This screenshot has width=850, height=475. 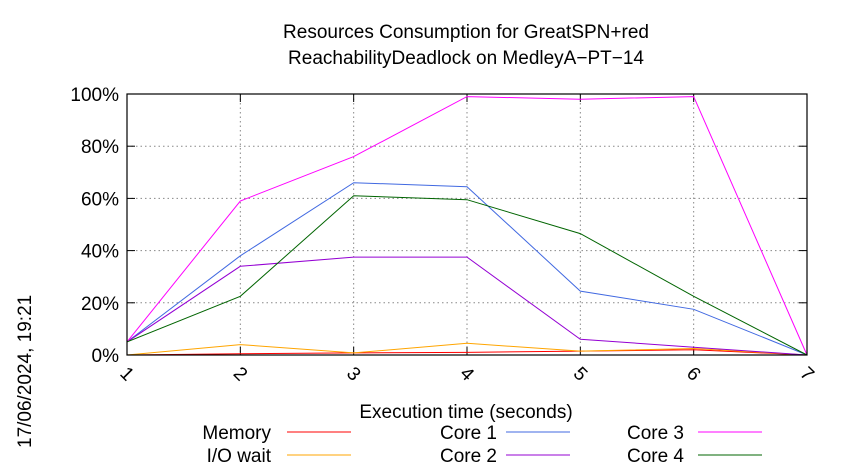 I want to click on x-tick-label: 2, so click(x=240, y=374).